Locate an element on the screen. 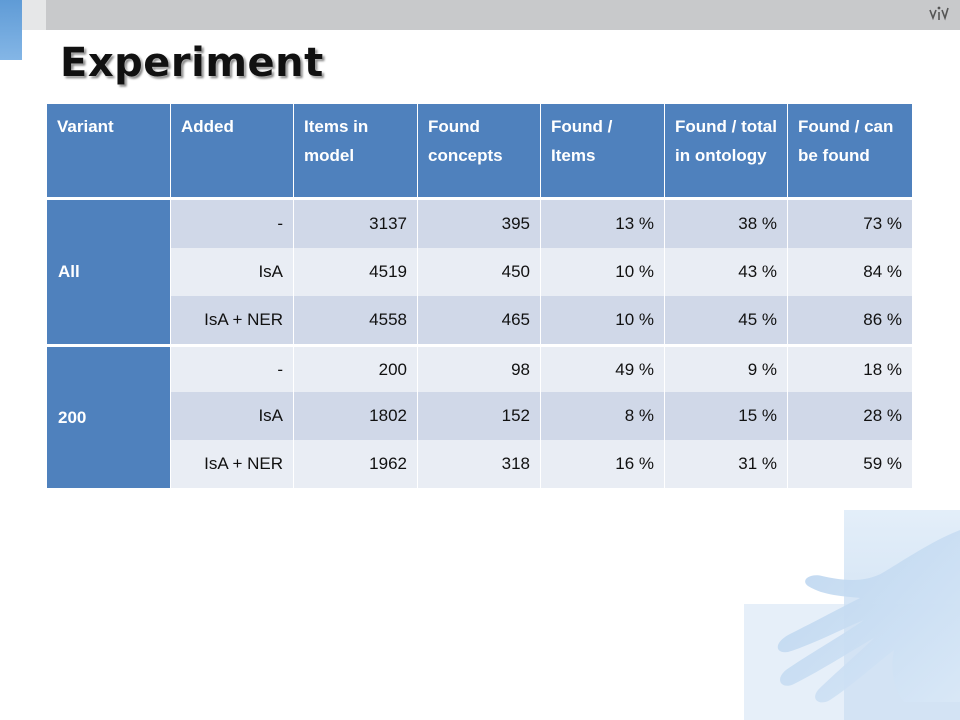 The width and height of the screenshot is (960, 720). column-header-added: Added is located at coordinates (232, 152).